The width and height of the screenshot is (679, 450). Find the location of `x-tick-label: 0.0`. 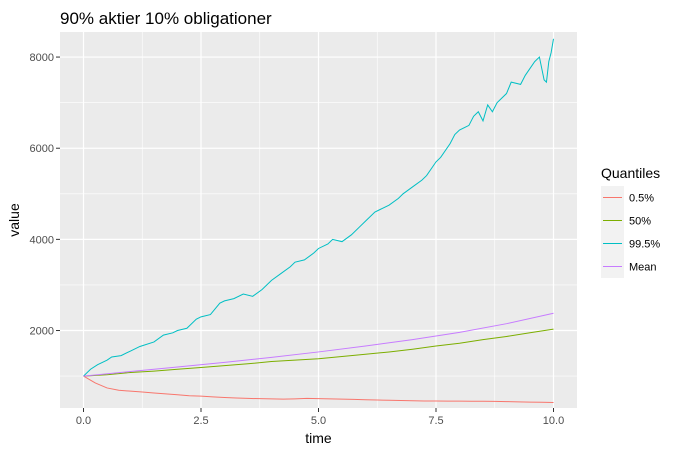

x-tick-label: 0.0 is located at coordinates (83, 421).